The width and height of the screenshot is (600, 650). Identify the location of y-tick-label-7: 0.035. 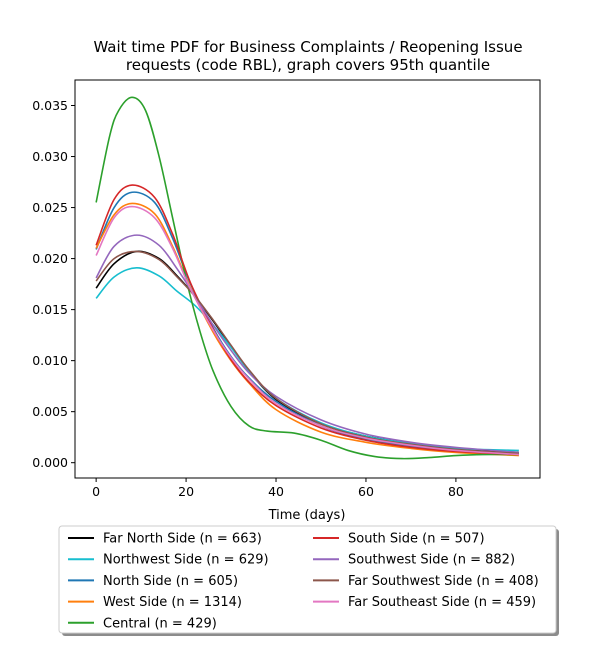
(50, 105).